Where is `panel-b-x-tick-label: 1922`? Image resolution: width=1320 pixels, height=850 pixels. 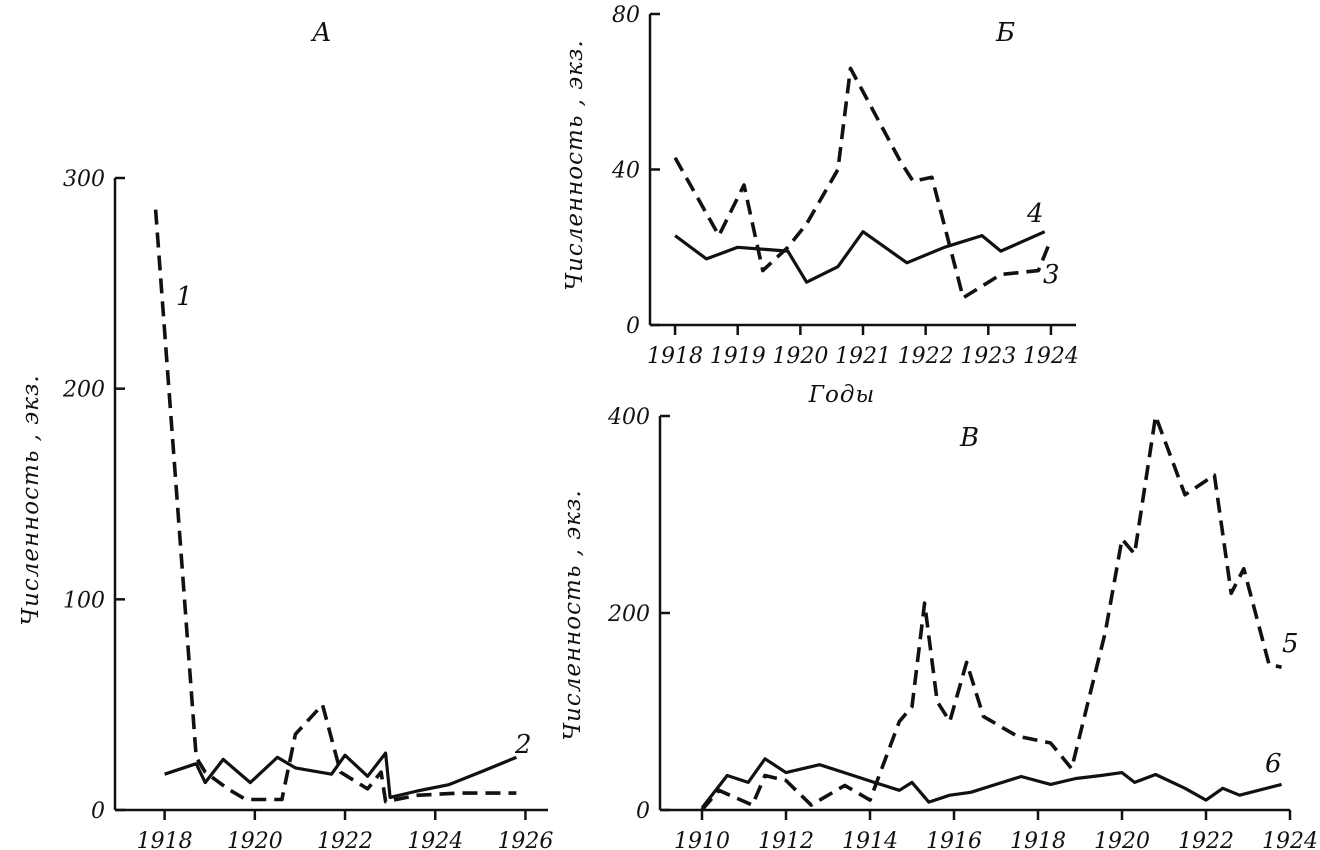
panel-b-x-tick-label: 1922 is located at coordinates (926, 356).